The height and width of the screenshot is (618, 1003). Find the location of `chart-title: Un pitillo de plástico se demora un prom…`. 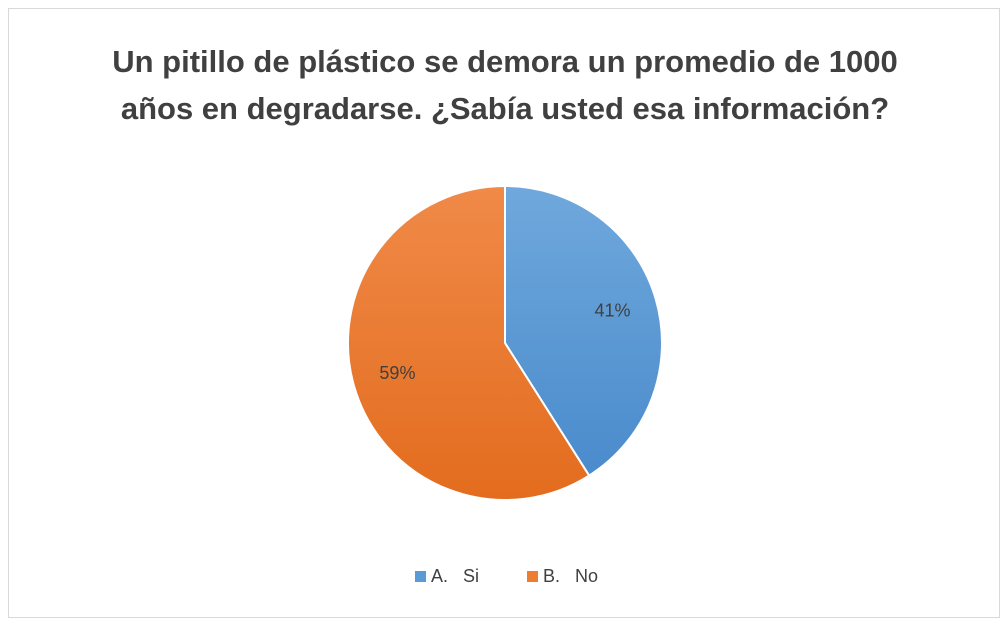

chart-title: Un pitillo de plástico se demora un prom… is located at coordinates (505, 85).